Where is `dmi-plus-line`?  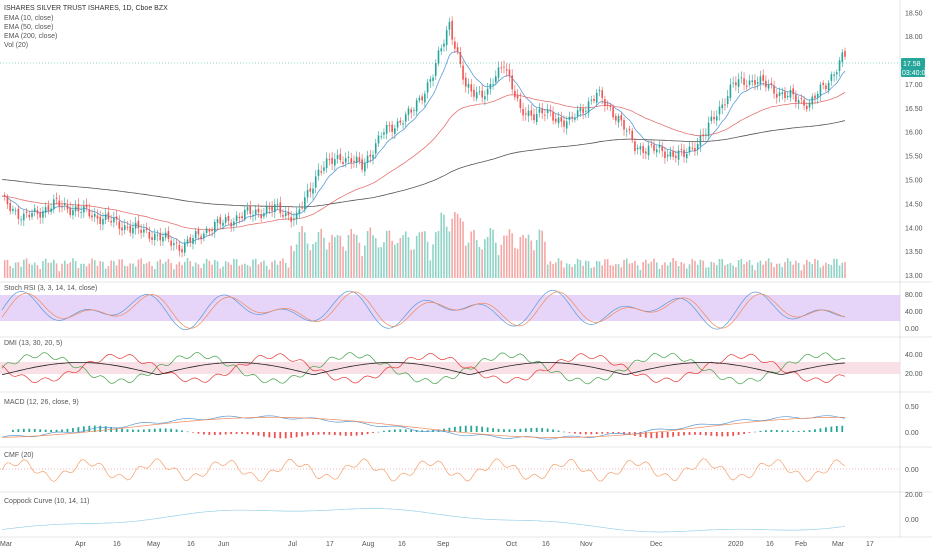 dmi-plus-line is located at coordinates (423, 368).